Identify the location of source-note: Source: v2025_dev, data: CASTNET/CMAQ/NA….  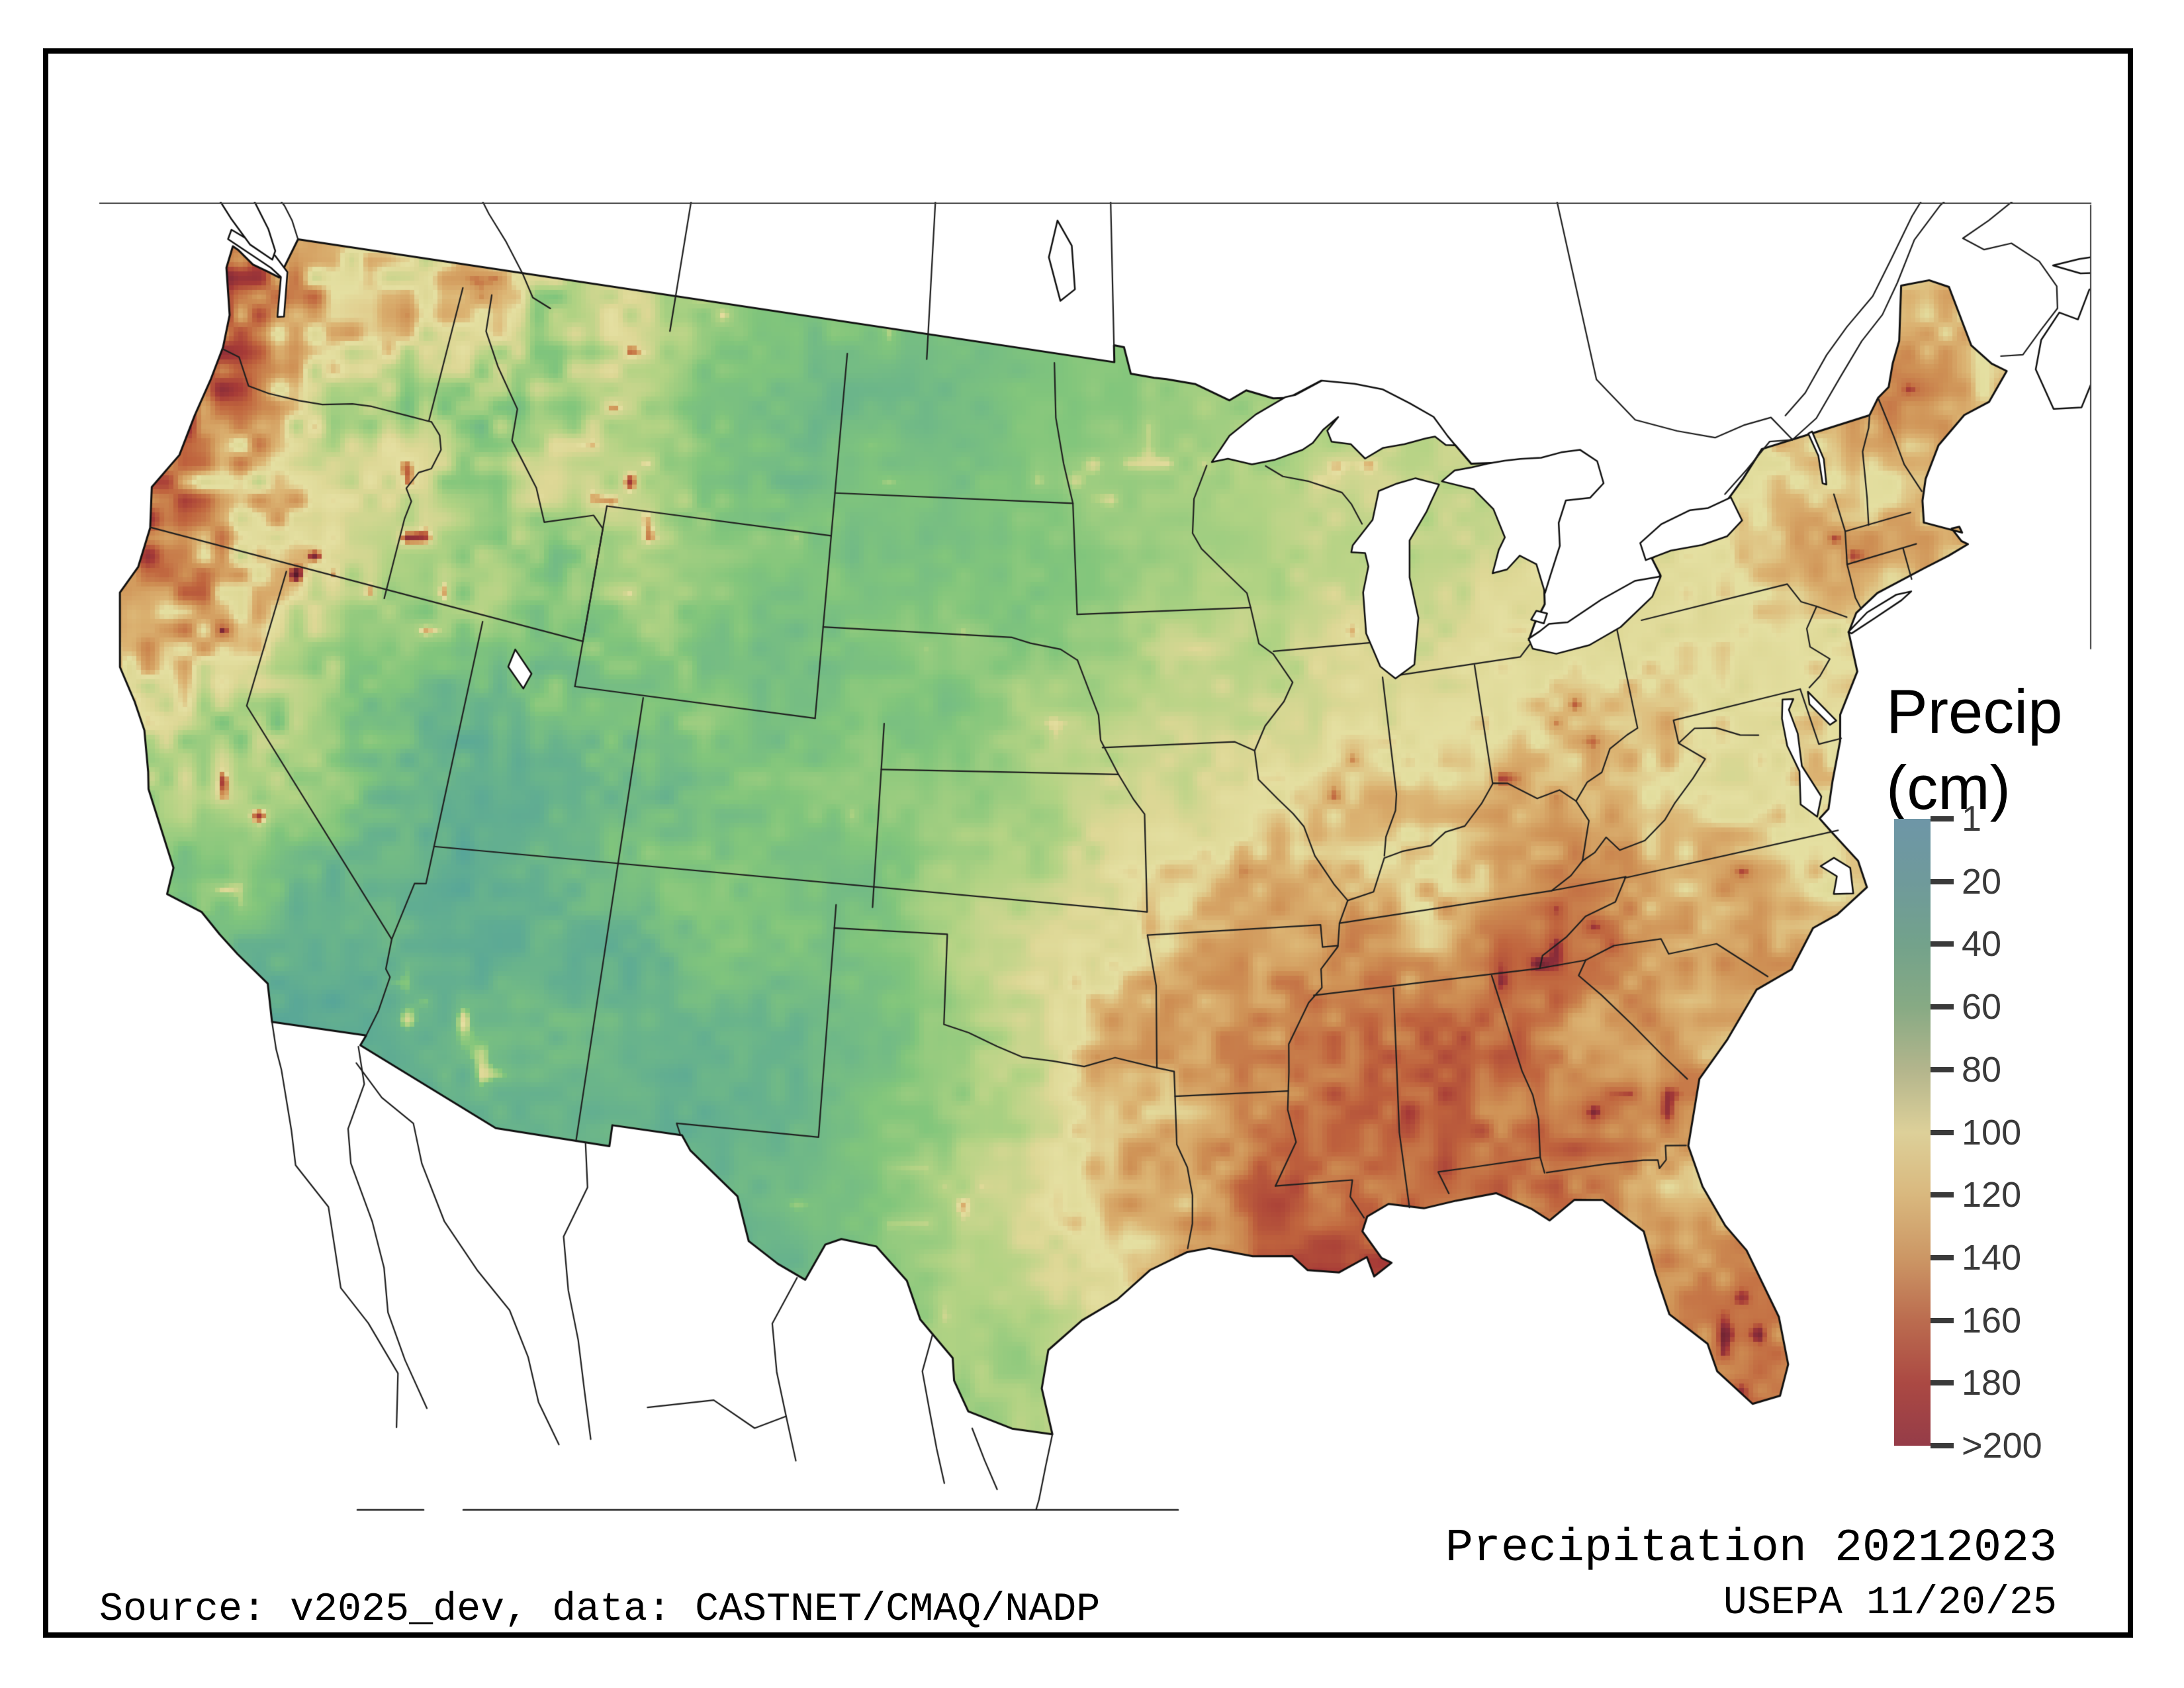
(600, 1609).